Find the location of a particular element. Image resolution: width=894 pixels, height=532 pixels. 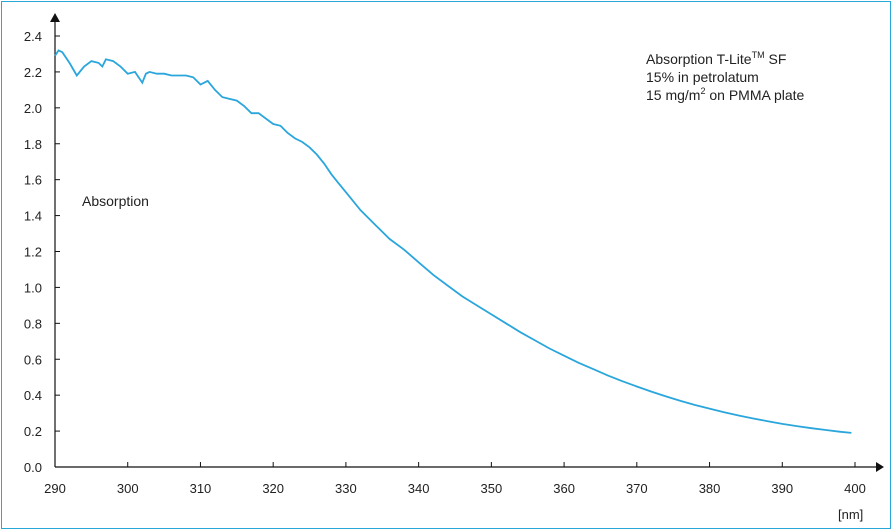

y-tick-label: 2.4 is located at coordinates (33, 36).